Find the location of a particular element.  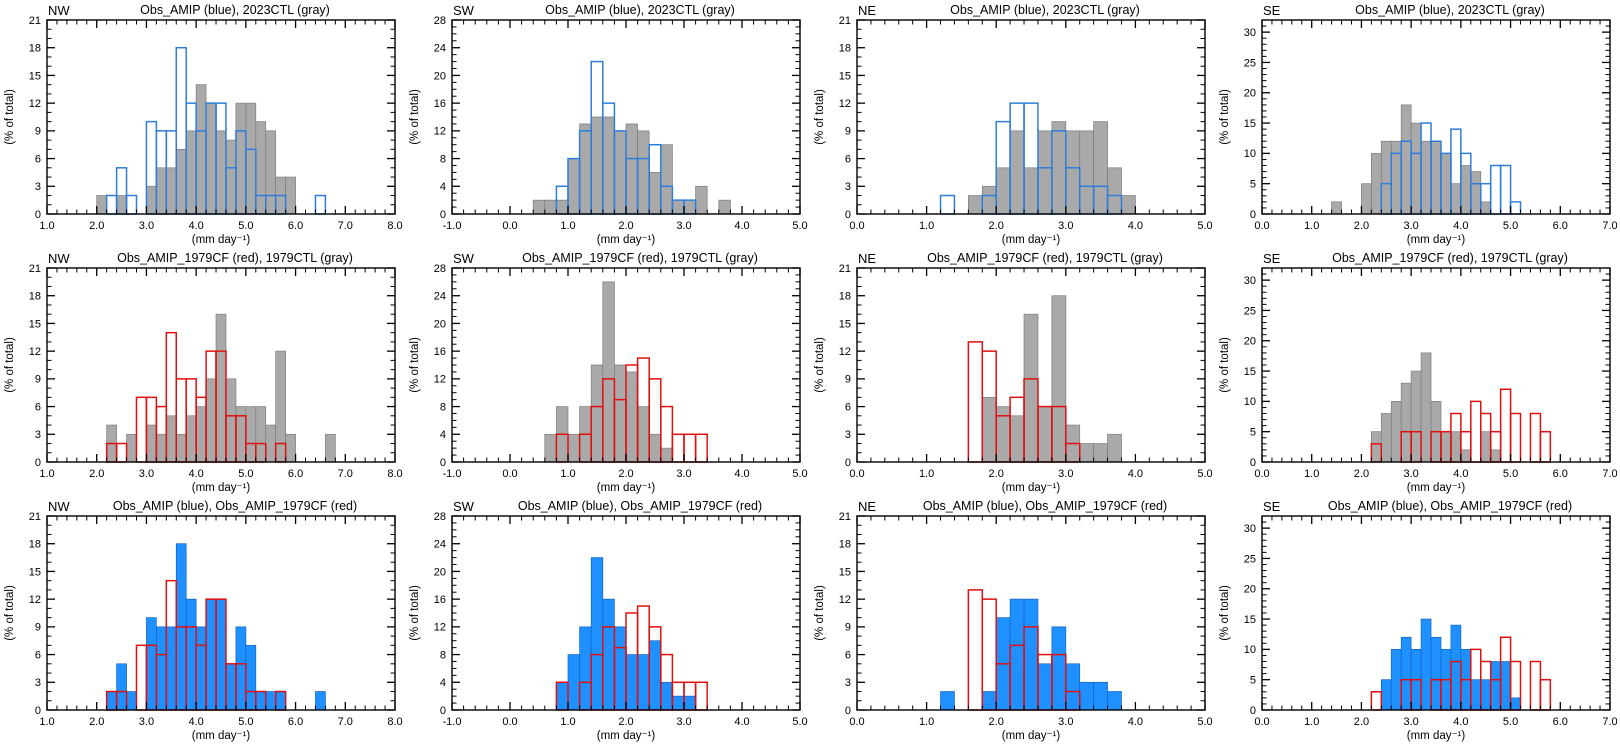

svg-text: 21 is located at coordinates (845, 517).